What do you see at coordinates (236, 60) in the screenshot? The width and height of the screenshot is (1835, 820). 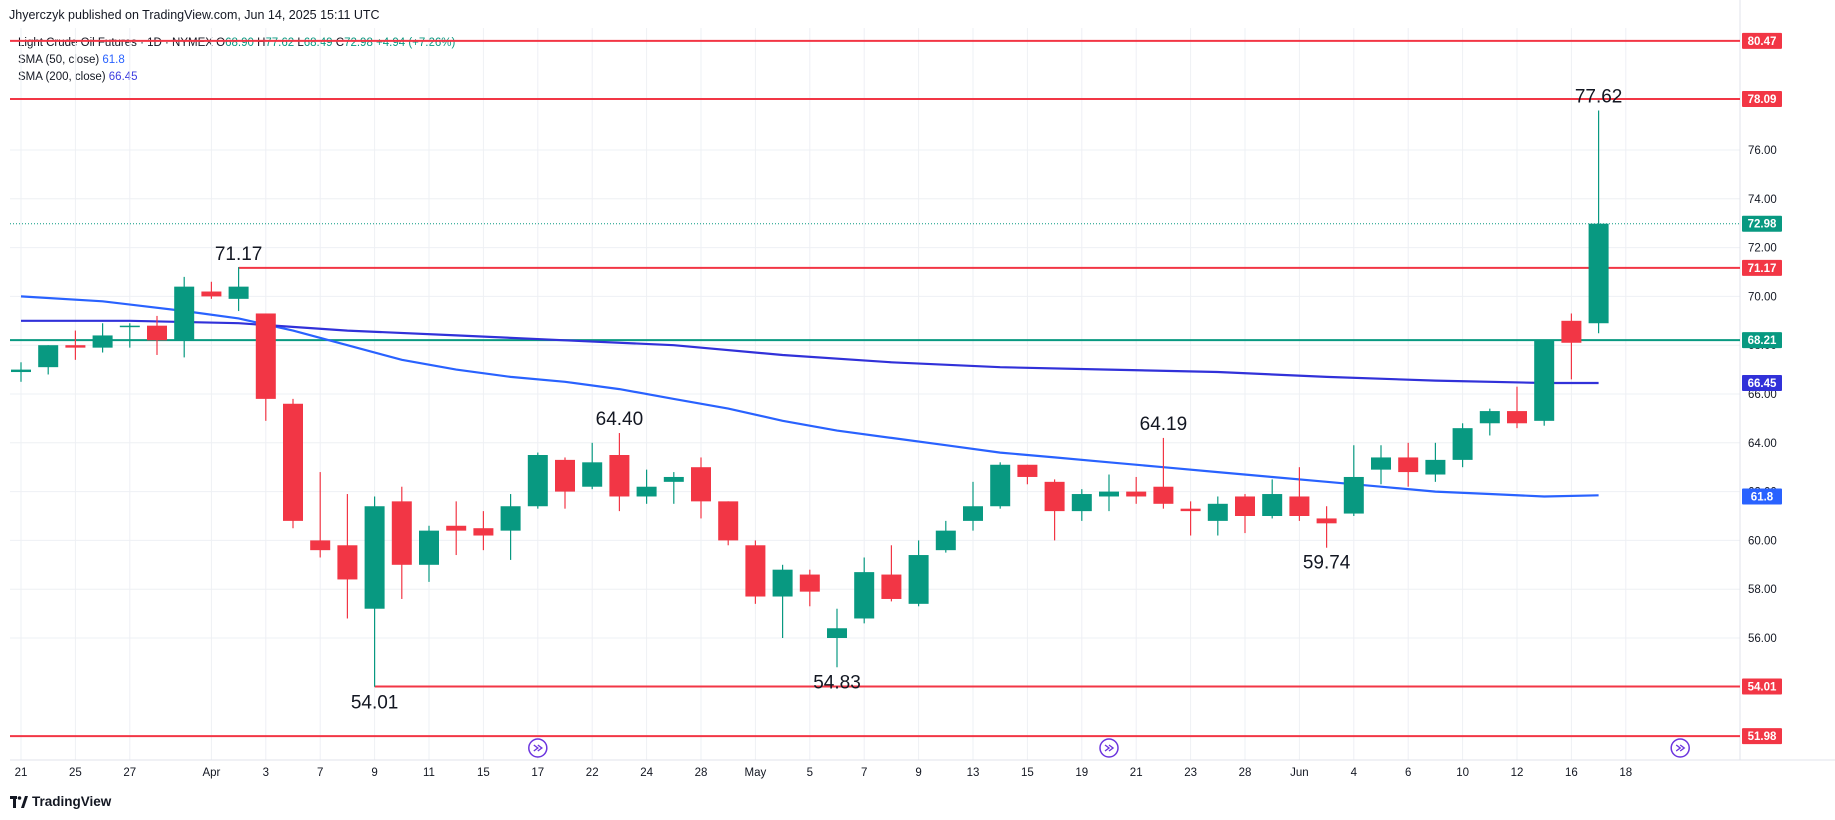 I see `legend-sma50-row: SMA (50, close) 61.8` at bounding box center [236, 60].